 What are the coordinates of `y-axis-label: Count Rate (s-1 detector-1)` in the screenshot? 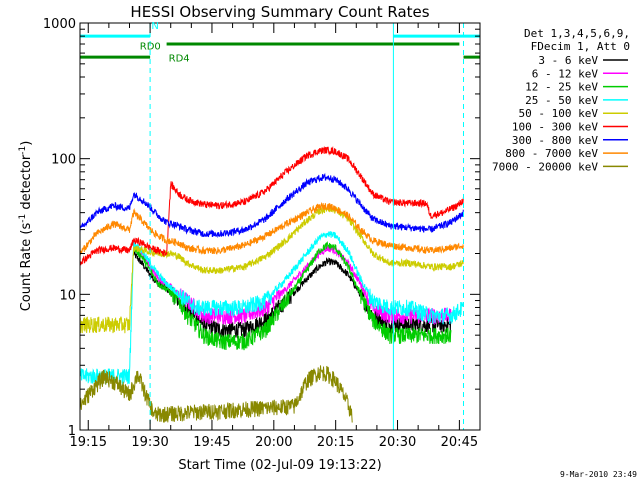 It's located at (26, 226).